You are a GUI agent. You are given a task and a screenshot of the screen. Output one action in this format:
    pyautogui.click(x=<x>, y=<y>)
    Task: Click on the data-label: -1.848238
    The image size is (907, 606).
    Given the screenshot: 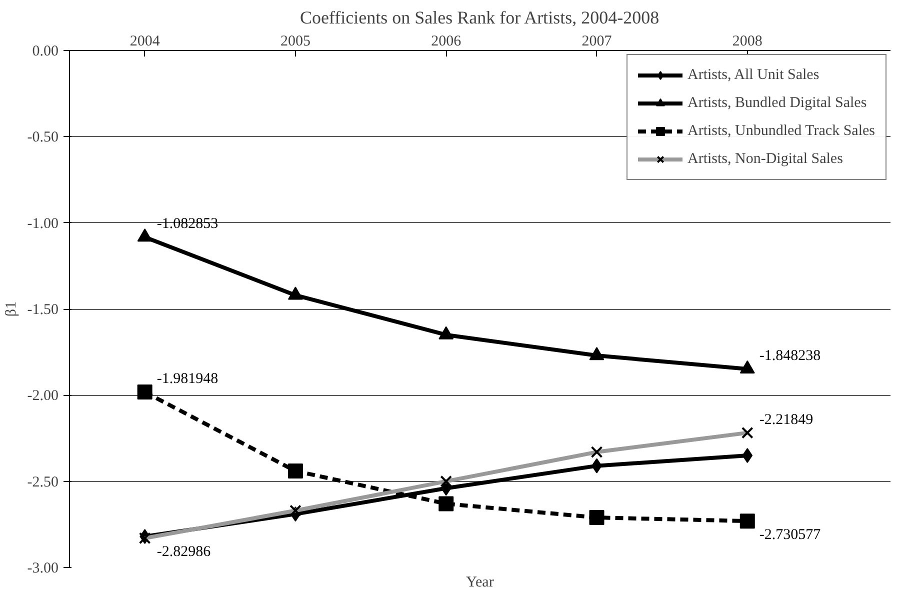 What is the action you would take?
    pyautogui.click(x=790, y=356)
    